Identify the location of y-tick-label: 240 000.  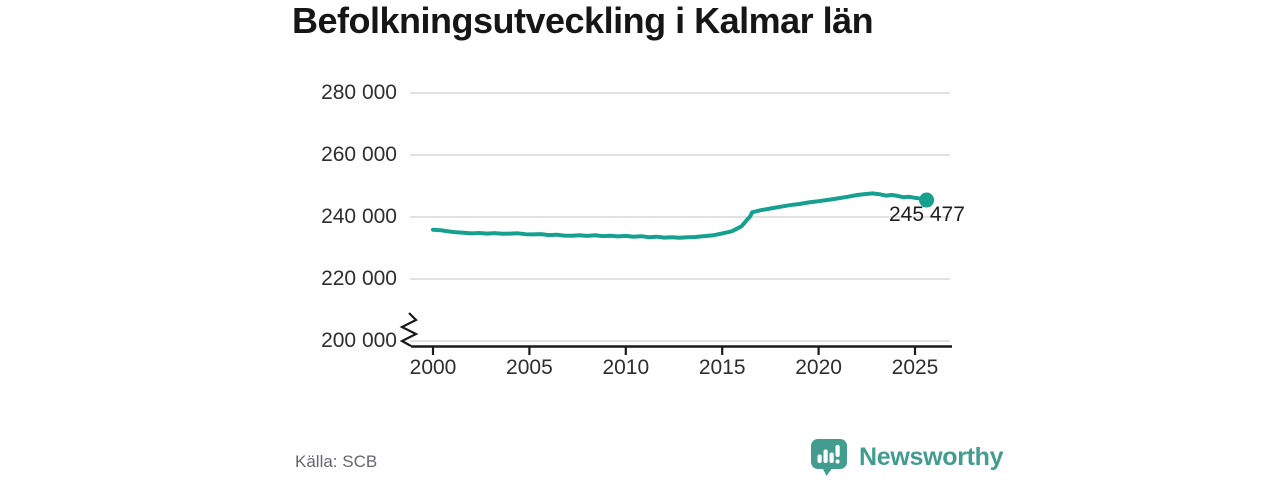
(359, 216).